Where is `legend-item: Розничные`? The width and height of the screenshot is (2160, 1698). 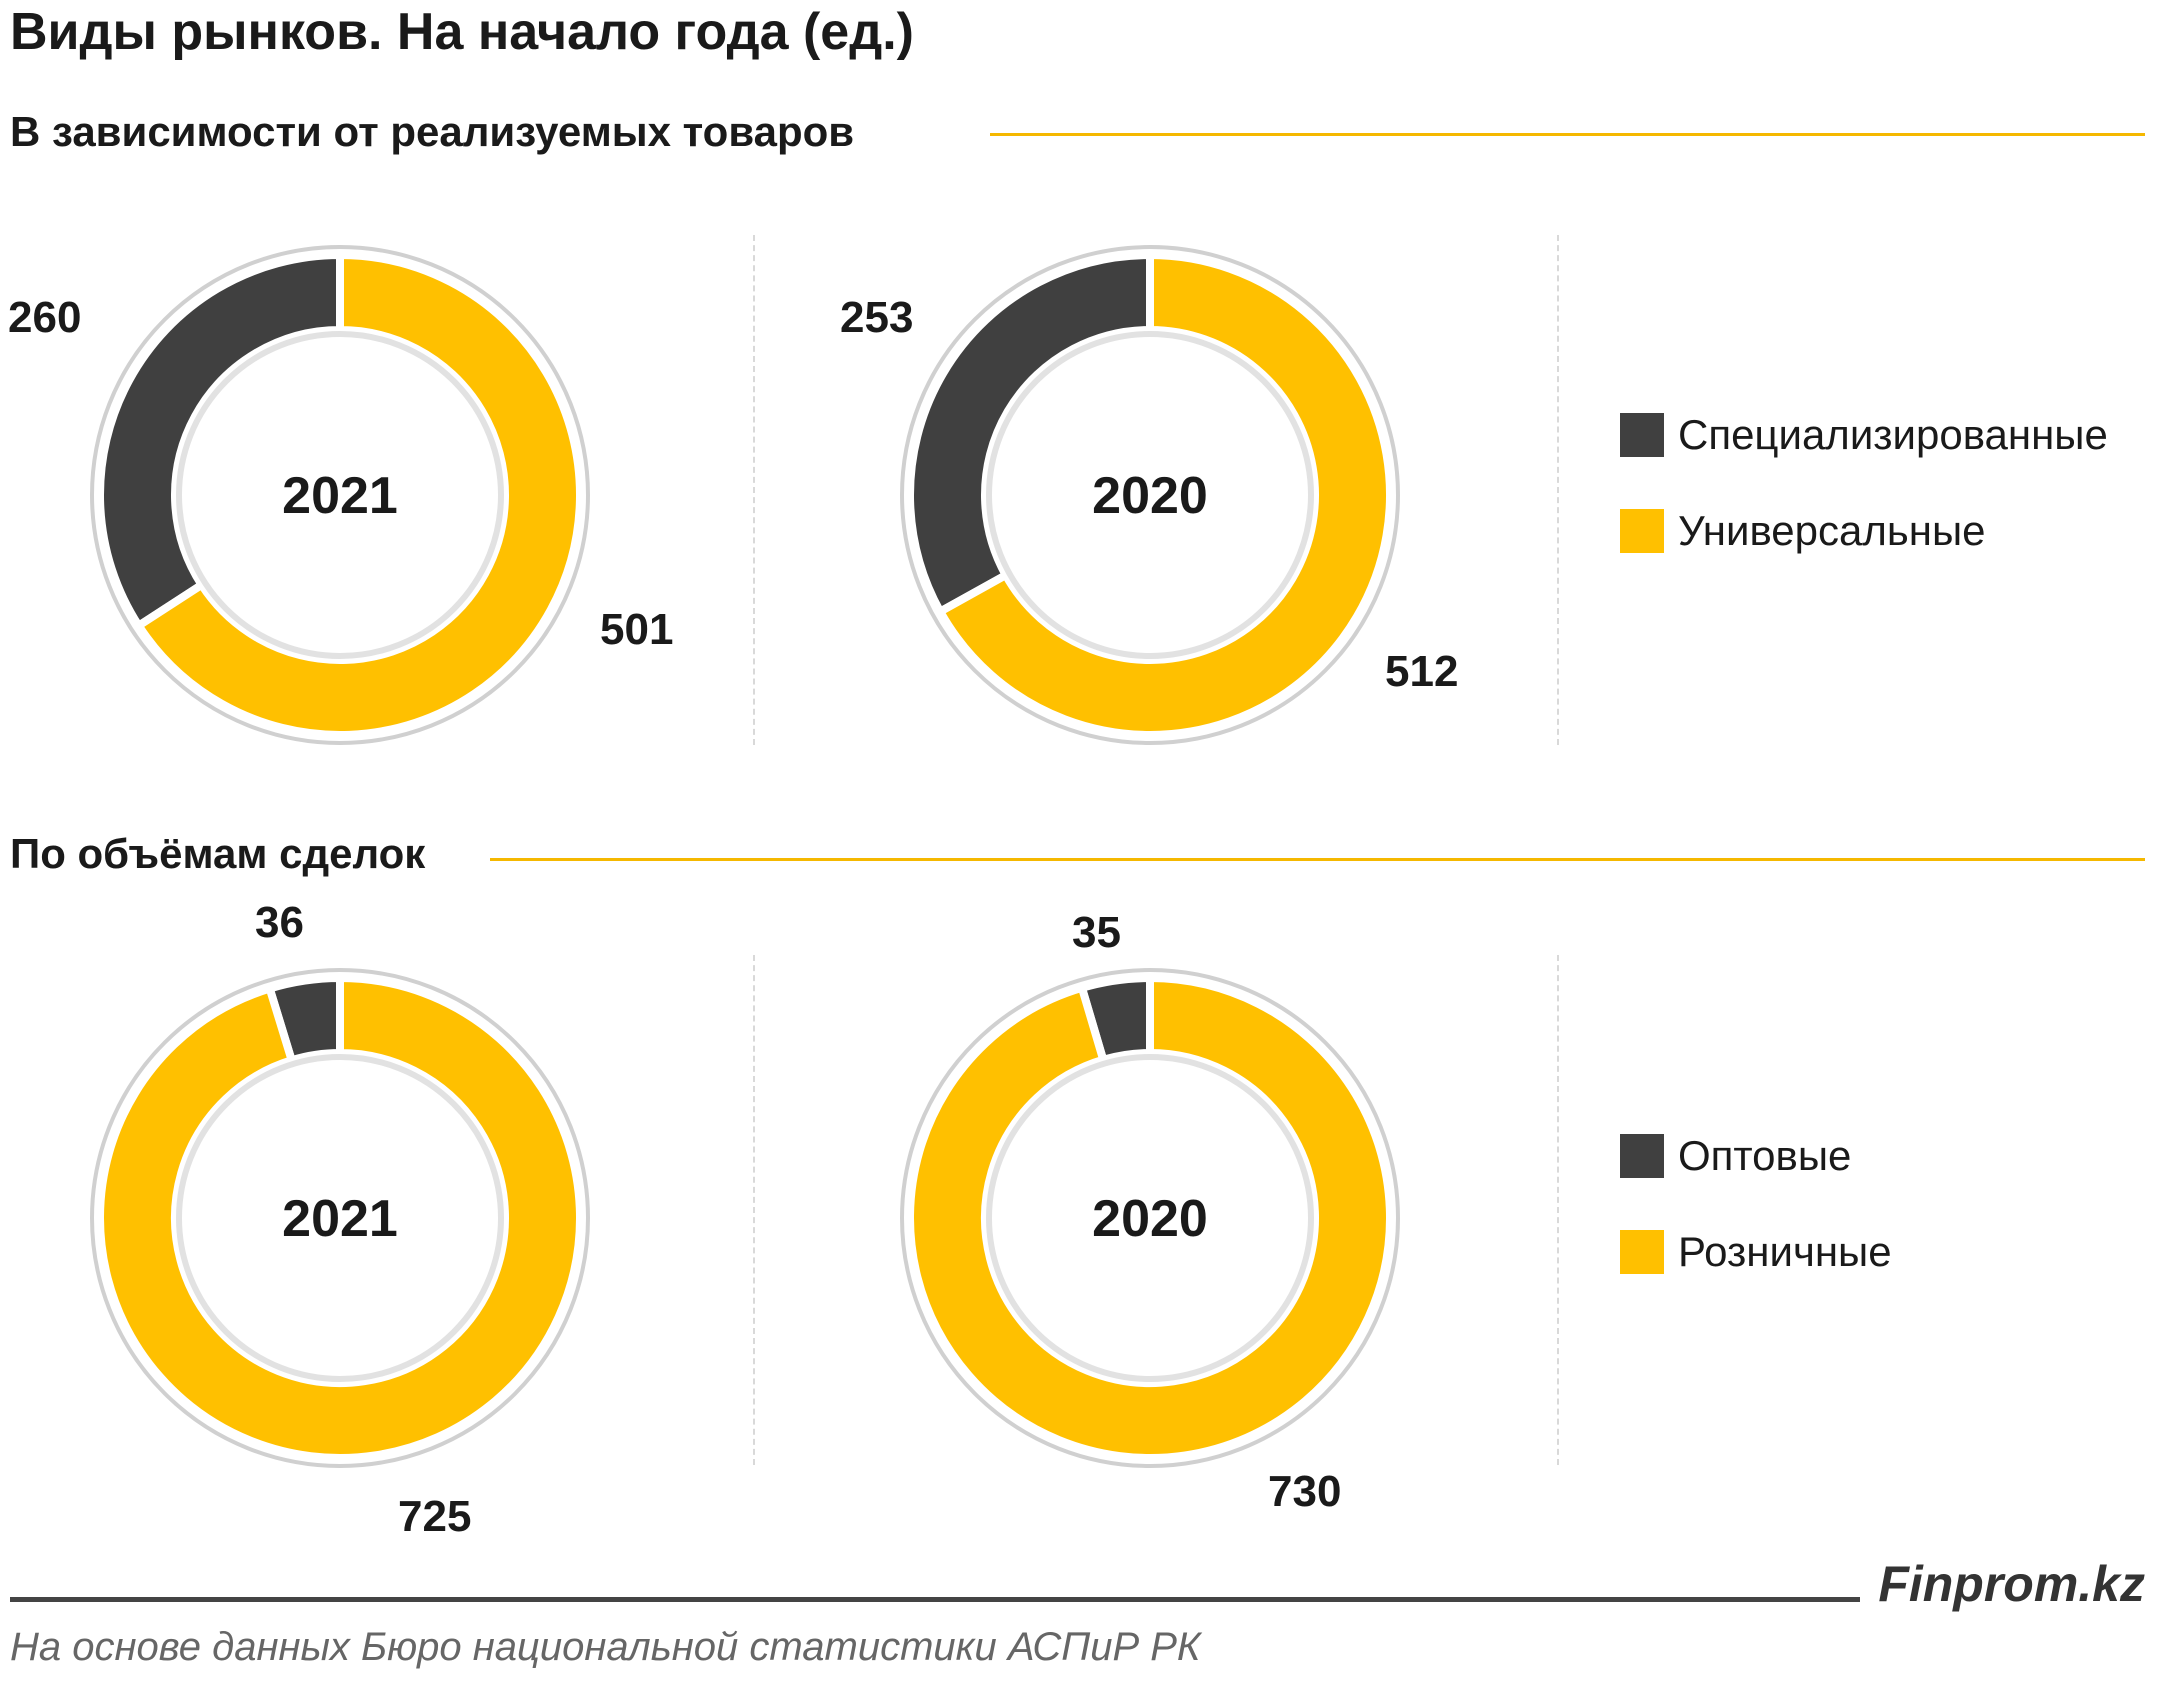 legend-item: Розничные is located at coordinates (1756, 1252).